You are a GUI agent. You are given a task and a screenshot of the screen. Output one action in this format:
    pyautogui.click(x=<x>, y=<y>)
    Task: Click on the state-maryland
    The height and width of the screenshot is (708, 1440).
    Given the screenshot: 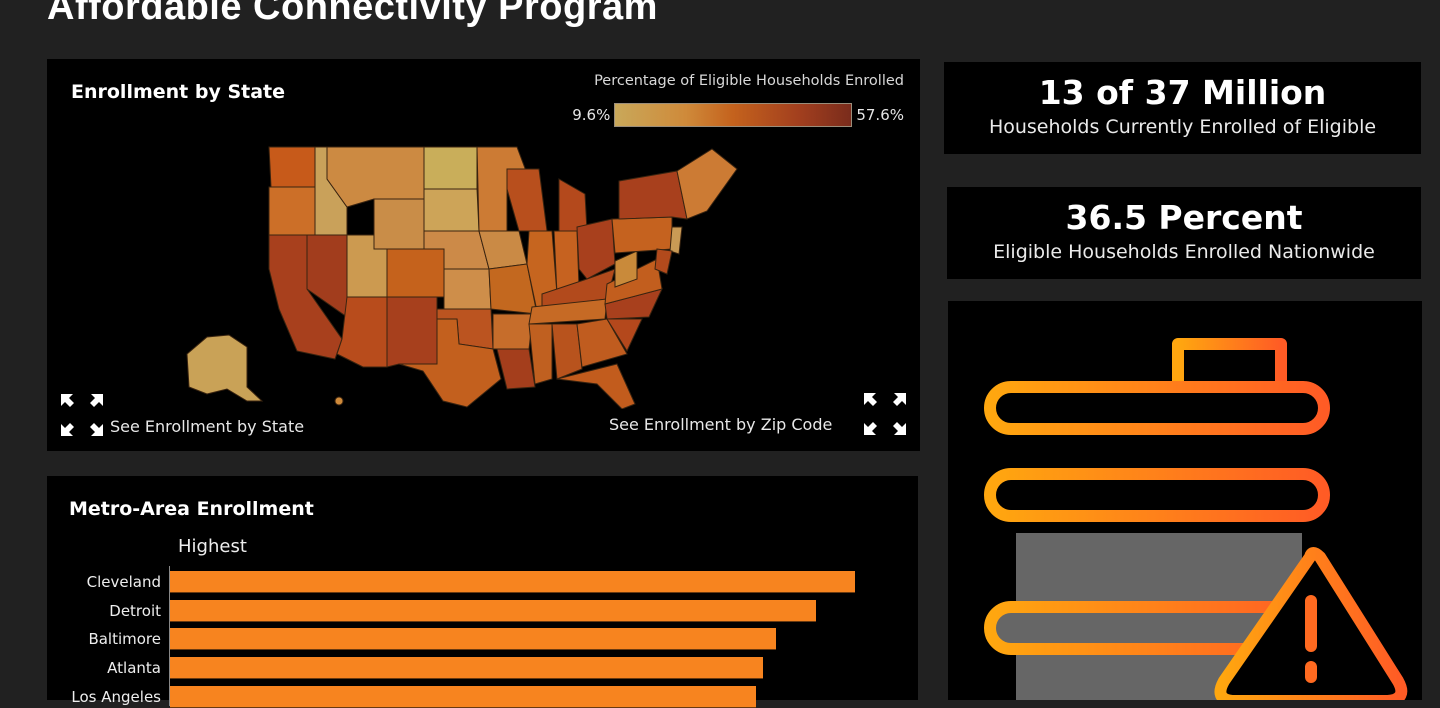 What is the action you would take?
    pyautogui.click(x=663, y=261)
    